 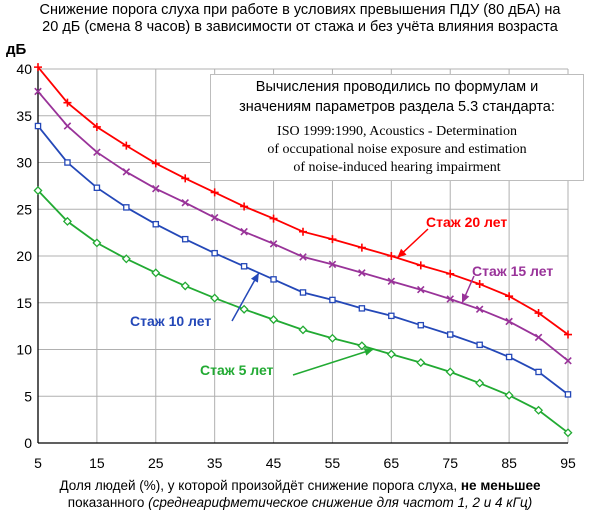 I want to click on x-tick-label: 75, so click(x=450, y=463).